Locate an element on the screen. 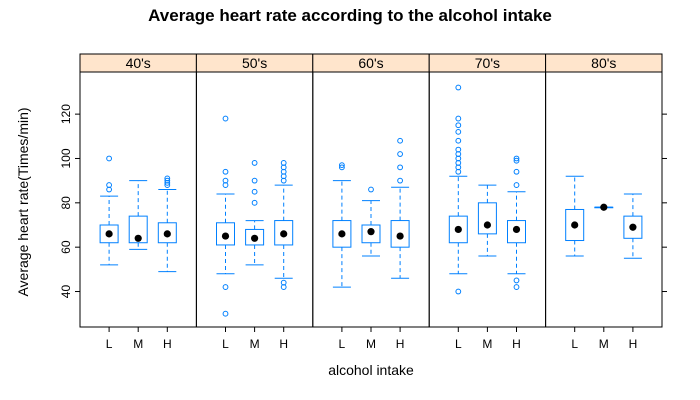 This screenshot has width=700, height=400. panel-70s: 70's L M H is located at coordinates (487, 202).